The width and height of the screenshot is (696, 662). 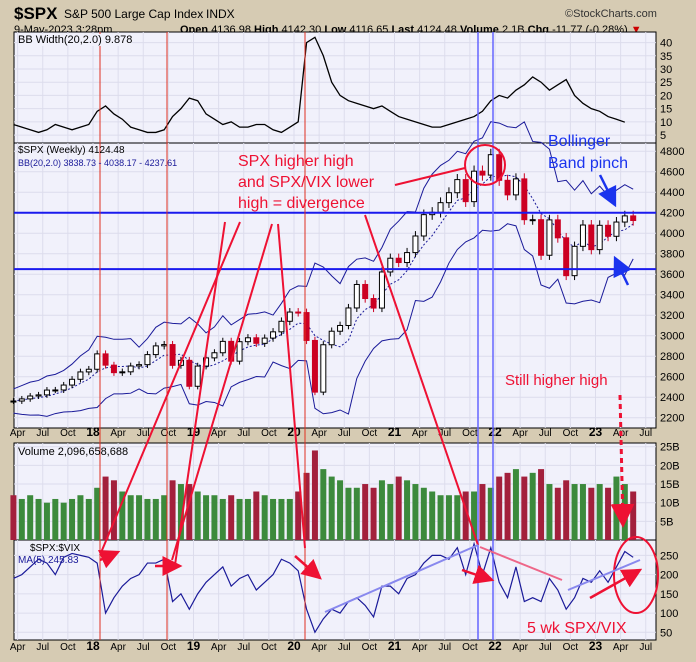 What do you see at coordinates (672, 173) in the screenshot?
I see `y-tick-label: 4600` at bounding box center [672, 173].